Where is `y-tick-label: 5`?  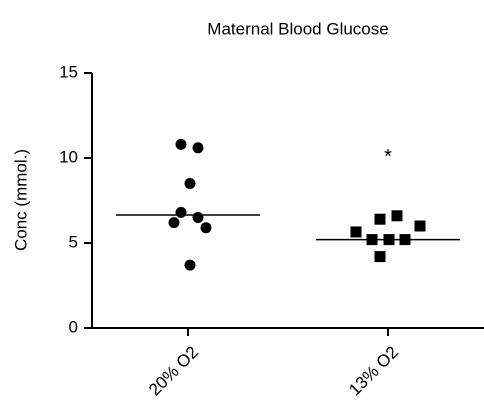
y-tick-label: 5 is located at coordinates (73, 241).